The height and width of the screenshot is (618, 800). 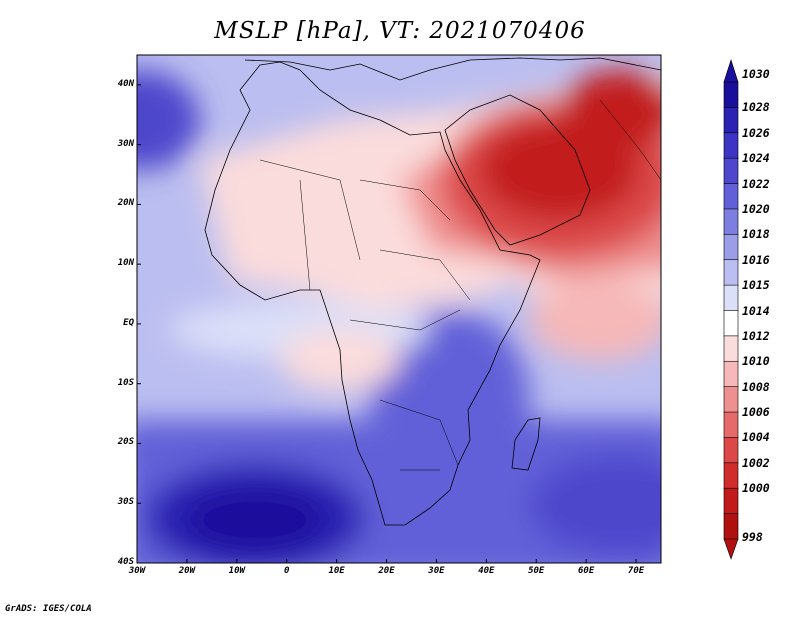 What do you see at coordinates (436, 571) in the screenshot?
I see `lon-tick-label: 30E` at bounding box center [436, 571].